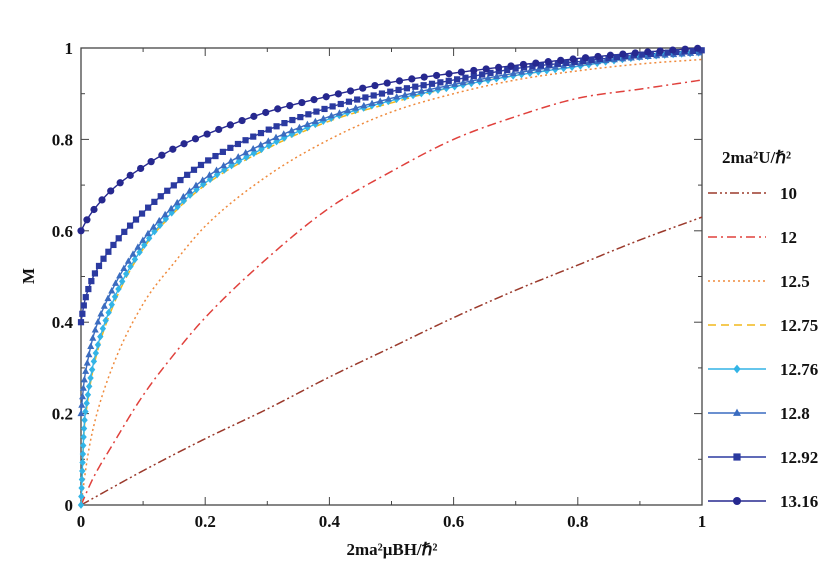 Image resolution: width=840 pixels, height=588 pixels. I want to click on legend-marker, so click(737, 501).